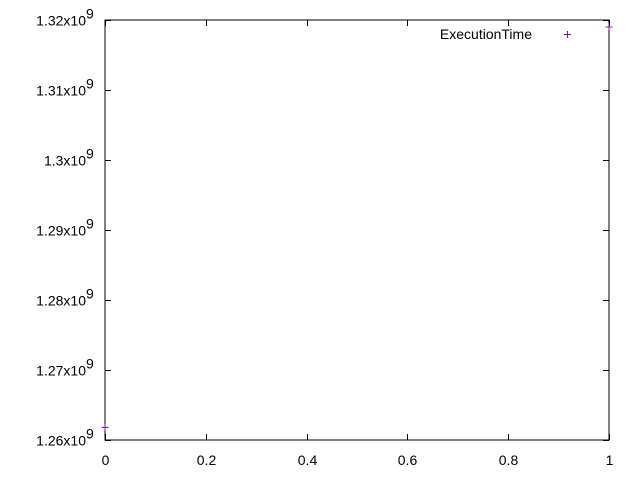 Image resolution: width=640 pixels, height=480 pixels. What do you see at coordinates (61, 441) in the screenshot?
I see `y-tick-label: 1.26x10` at bounding box center [61, 441].